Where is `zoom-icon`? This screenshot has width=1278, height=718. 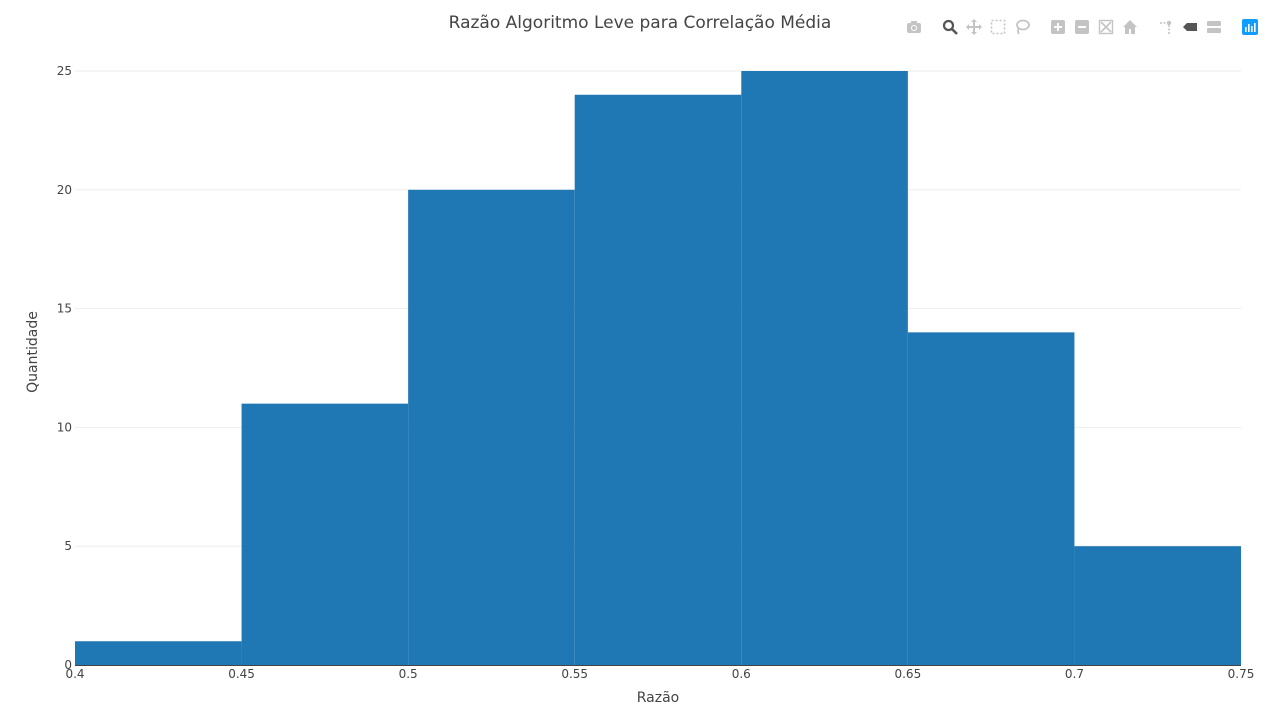 zoom-icon is located at coordinates (950, 27).